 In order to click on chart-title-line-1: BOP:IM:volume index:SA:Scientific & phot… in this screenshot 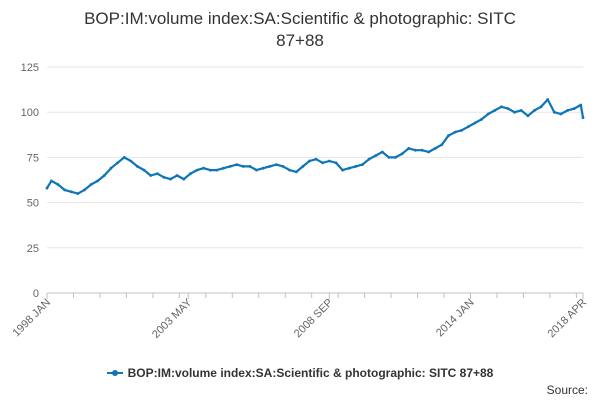, I will do `click(300, 18)`.